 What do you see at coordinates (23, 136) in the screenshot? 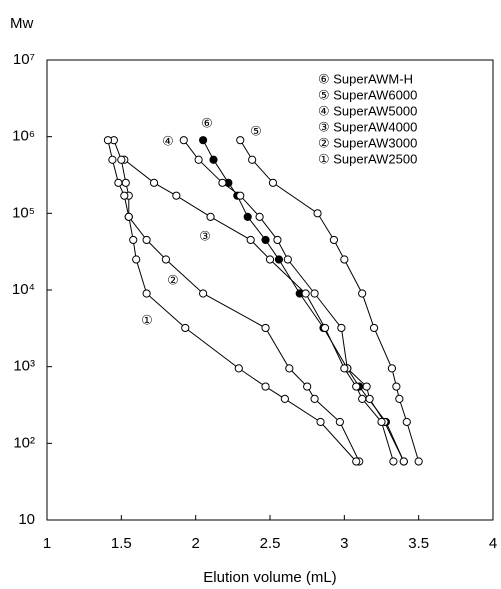
I see `y-tick-label: 10⁶` at bounding box center [23, 136].